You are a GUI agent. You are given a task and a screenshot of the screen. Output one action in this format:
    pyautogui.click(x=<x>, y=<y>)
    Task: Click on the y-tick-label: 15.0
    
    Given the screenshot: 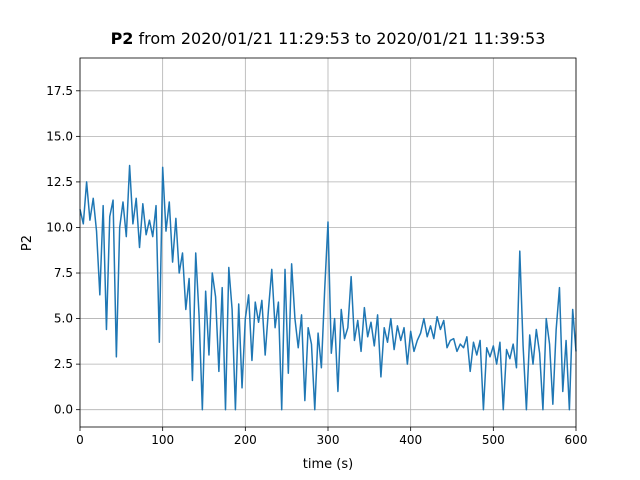 What is the action you would take?
    pyautogui.click(x=59, y=136)
    